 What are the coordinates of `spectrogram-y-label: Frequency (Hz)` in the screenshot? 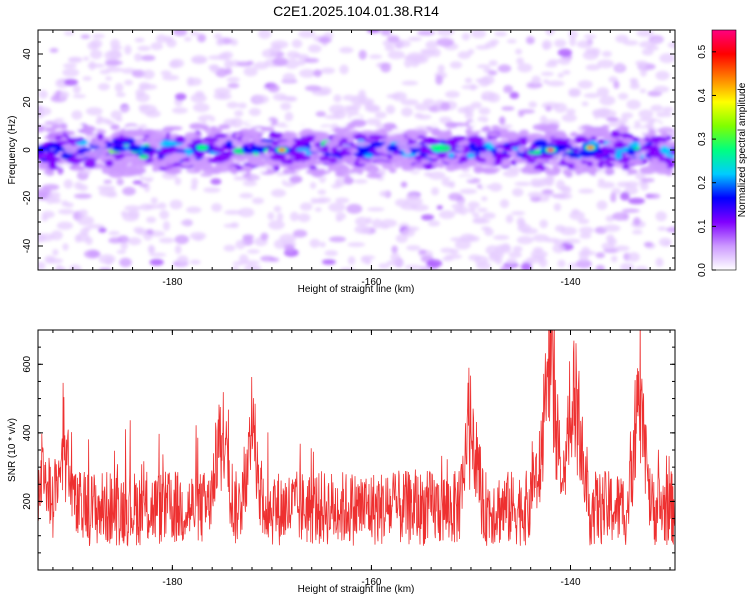 It's located at (12, 150).